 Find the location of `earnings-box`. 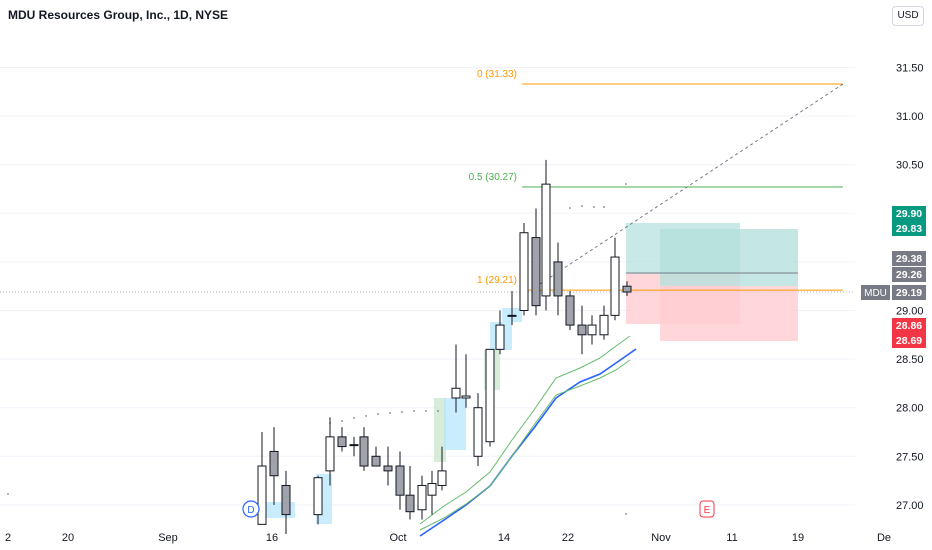

earnings-box is located at coordinates (707, 509).